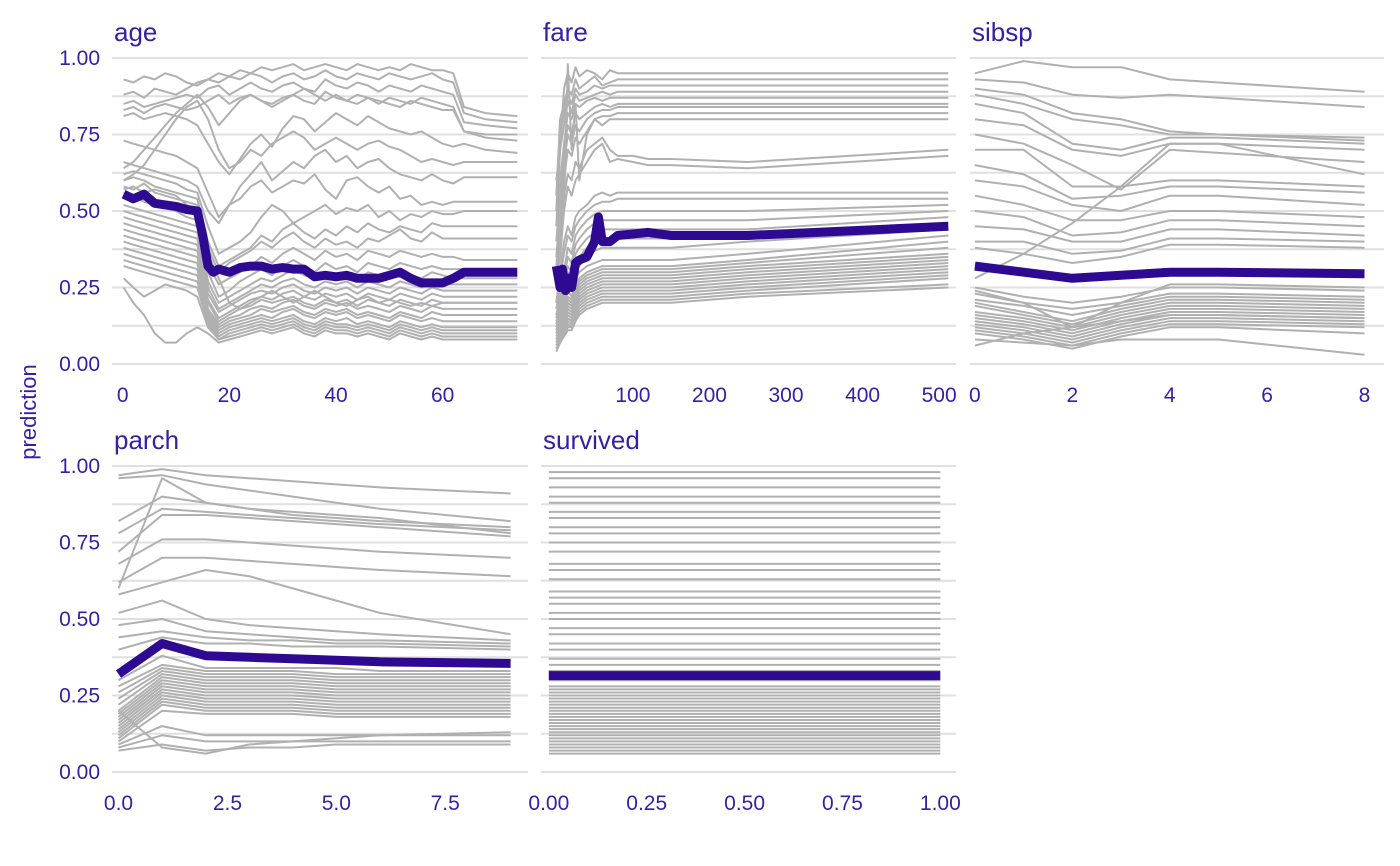 This screenshot has width=1400, height=866. Describe the element at coordinates (939, 395) in the screenshot. I see `x-tick-label: 500` at that location.